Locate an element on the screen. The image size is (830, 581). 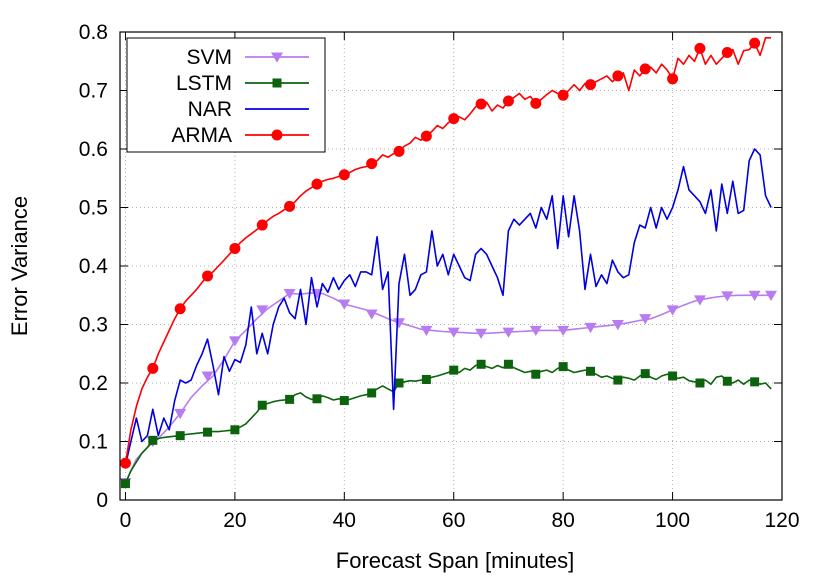
legend-label-nar: NAR is located at coordinates (210, 109).